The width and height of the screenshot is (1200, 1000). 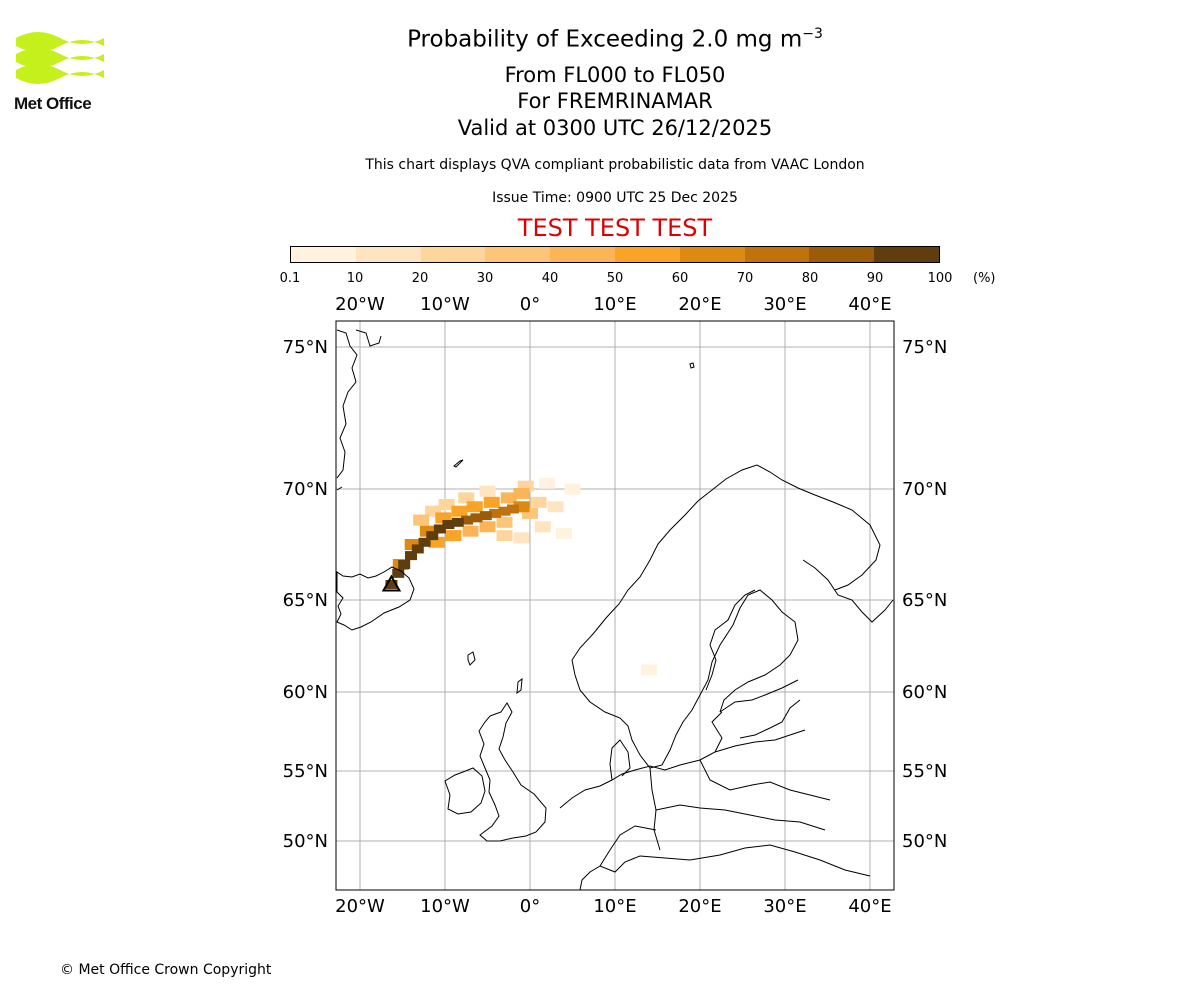 I want to click on coast-faroe, so click(x=471, y=658).